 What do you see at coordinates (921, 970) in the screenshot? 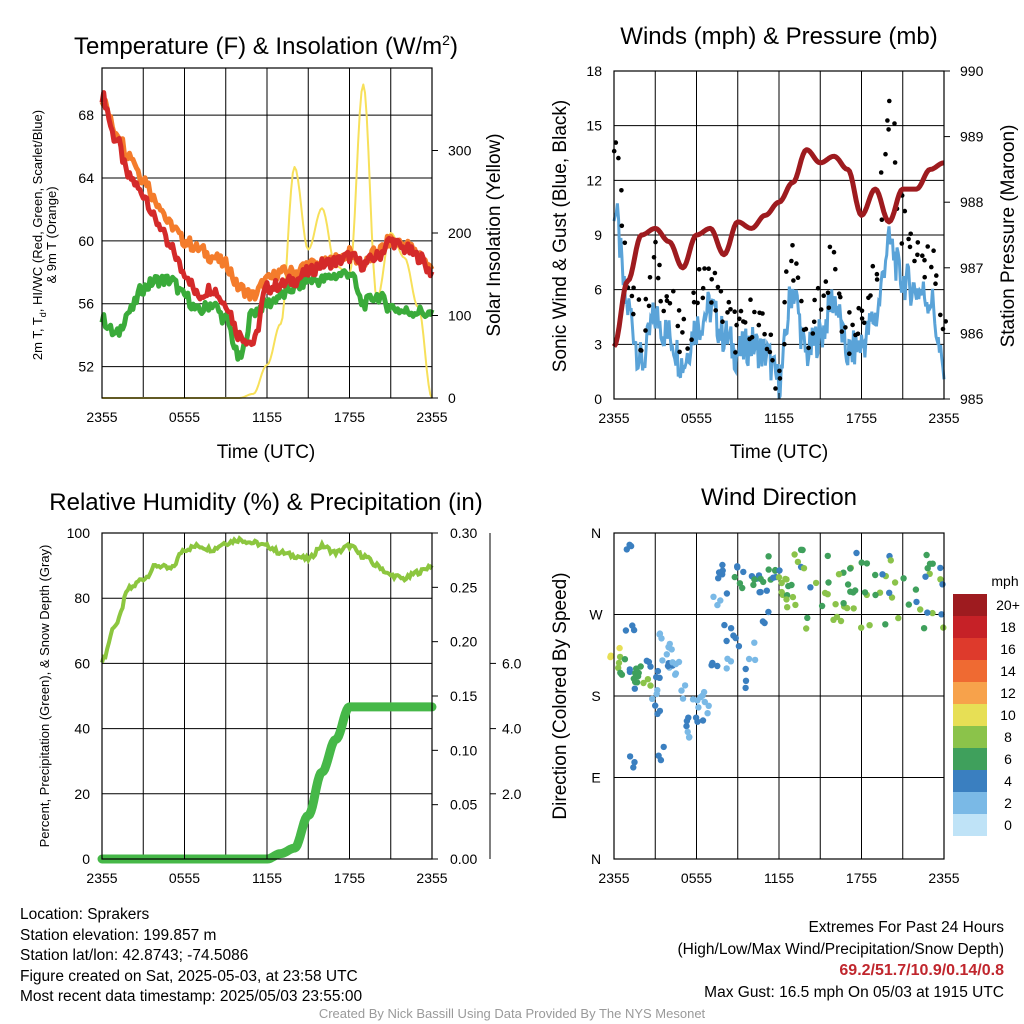
I see `extremes-values: 69.2/51.7/10.9/0.14/0.8` at bounding box center [921, 970].